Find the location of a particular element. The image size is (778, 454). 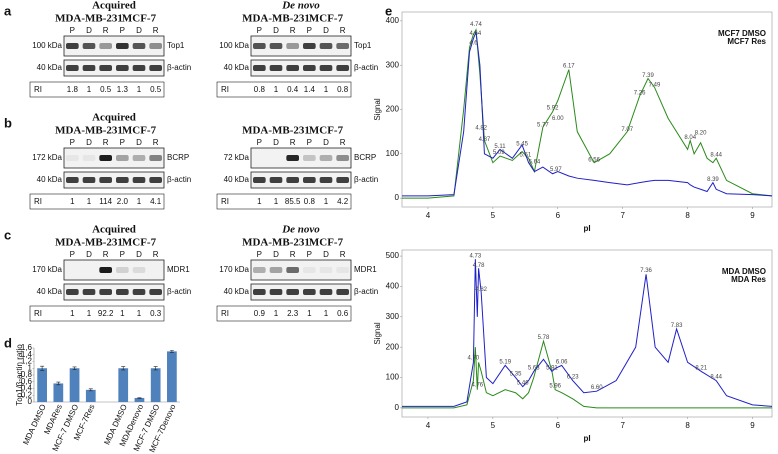

peak-label: 5.51 is located at coordinates (525, 156).